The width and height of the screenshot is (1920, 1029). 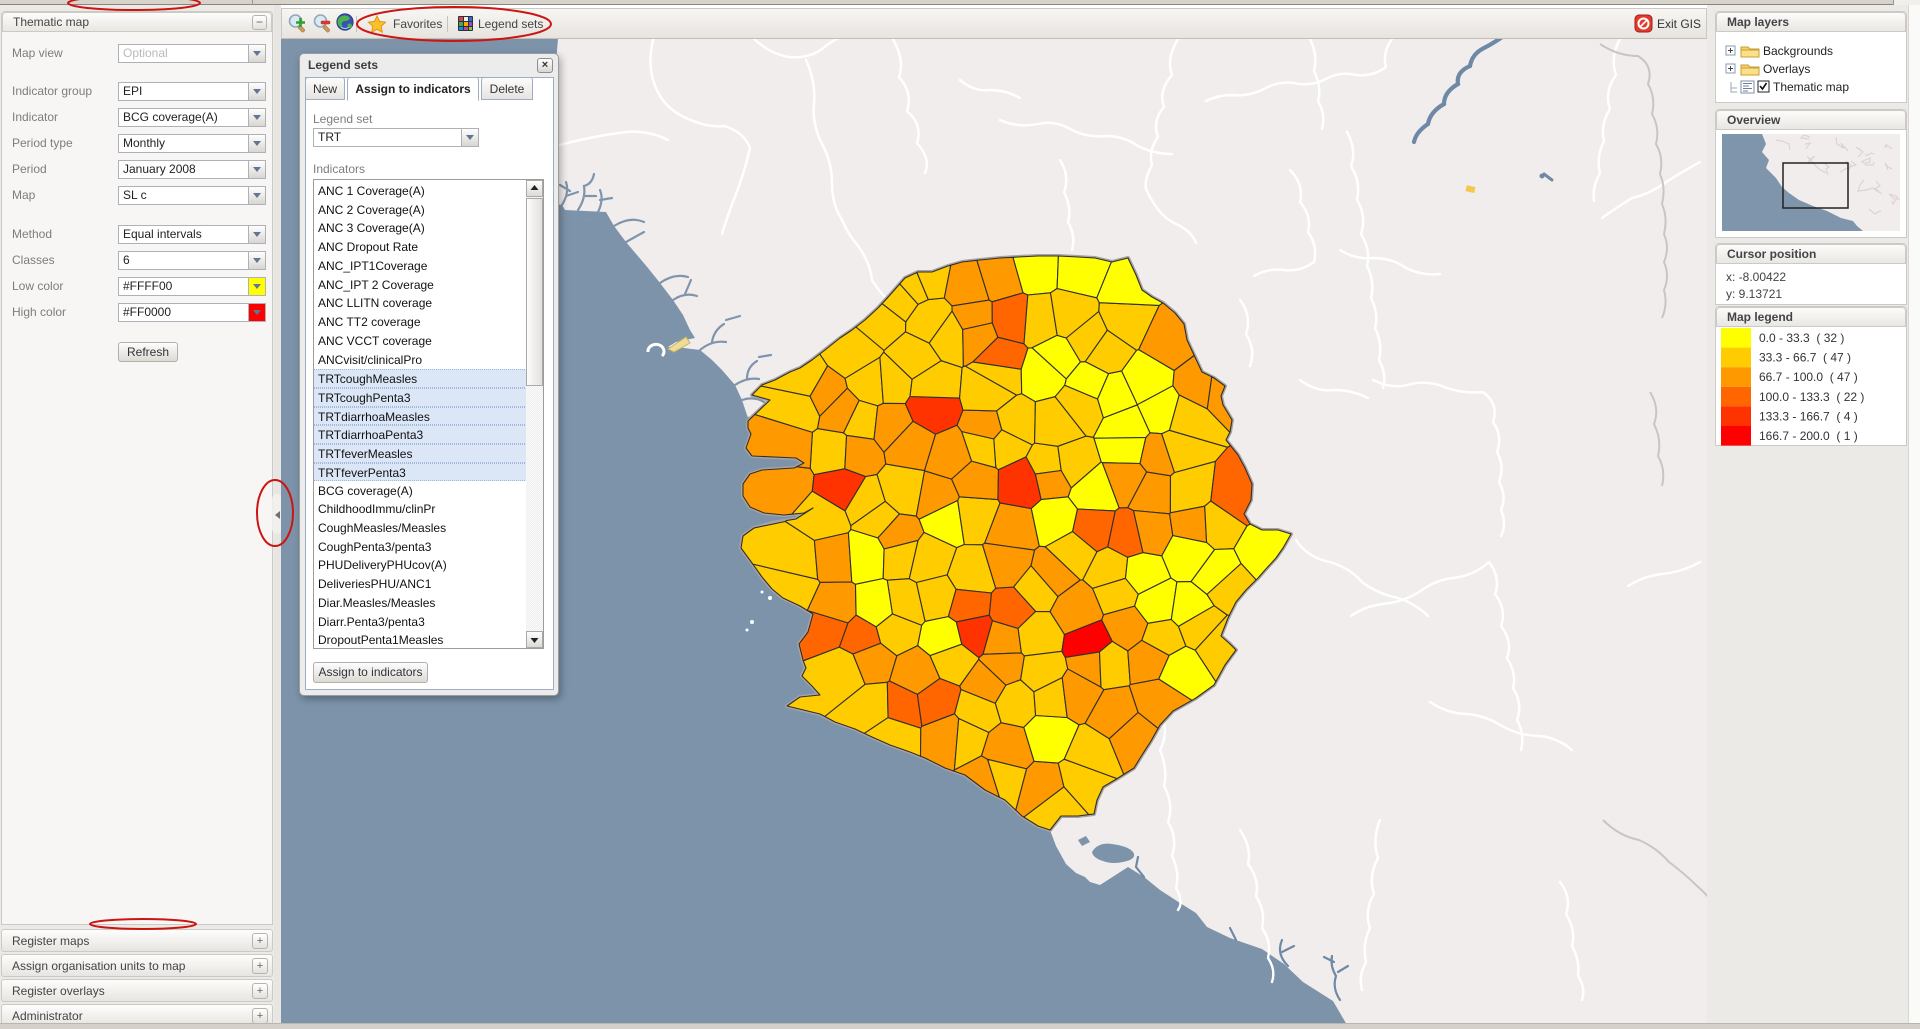 I want to click on svg-text: Exit GIS, so click(x=1679, y=24).